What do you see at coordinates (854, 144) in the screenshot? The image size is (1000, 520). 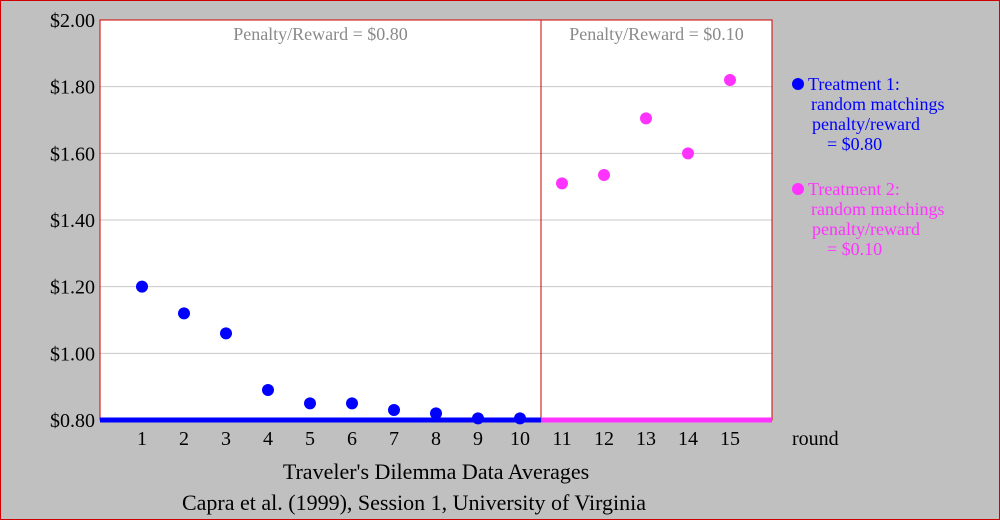 I see `legend-entry-text: = $0.80` at bounding box center [854, 144].